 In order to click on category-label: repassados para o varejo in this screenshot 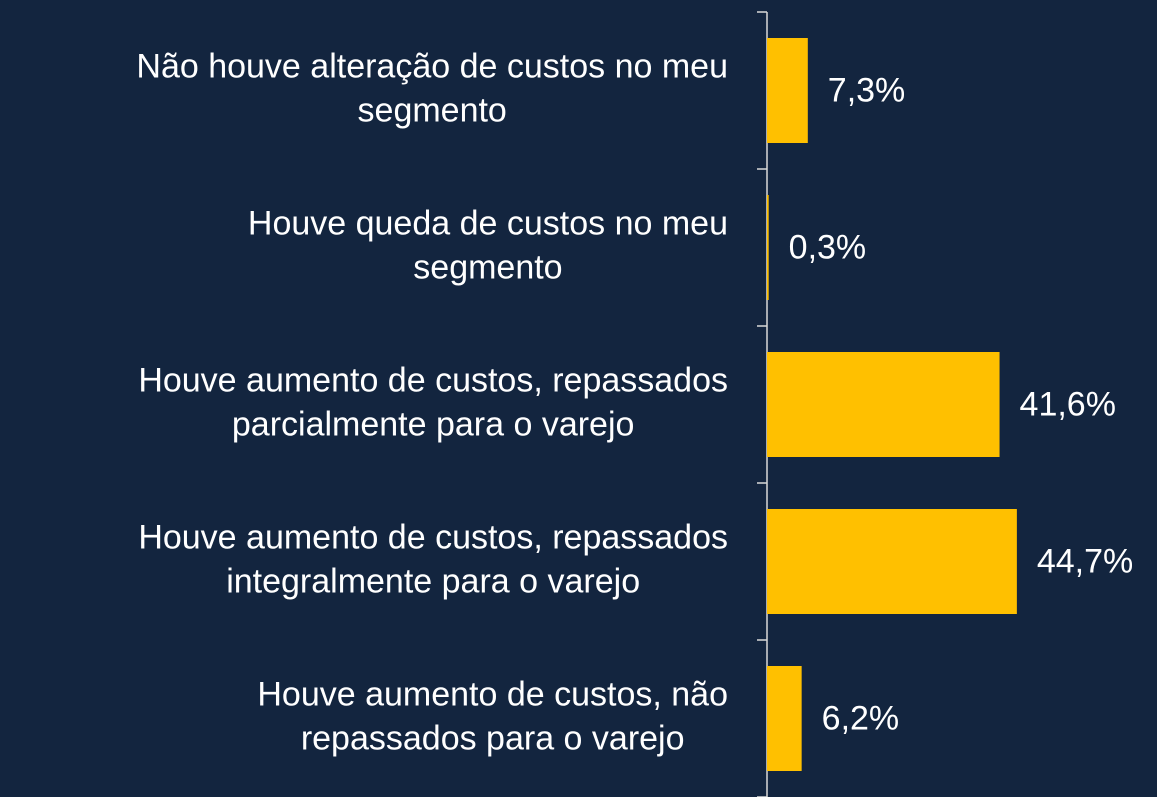, I will do `click(493, 738)`.